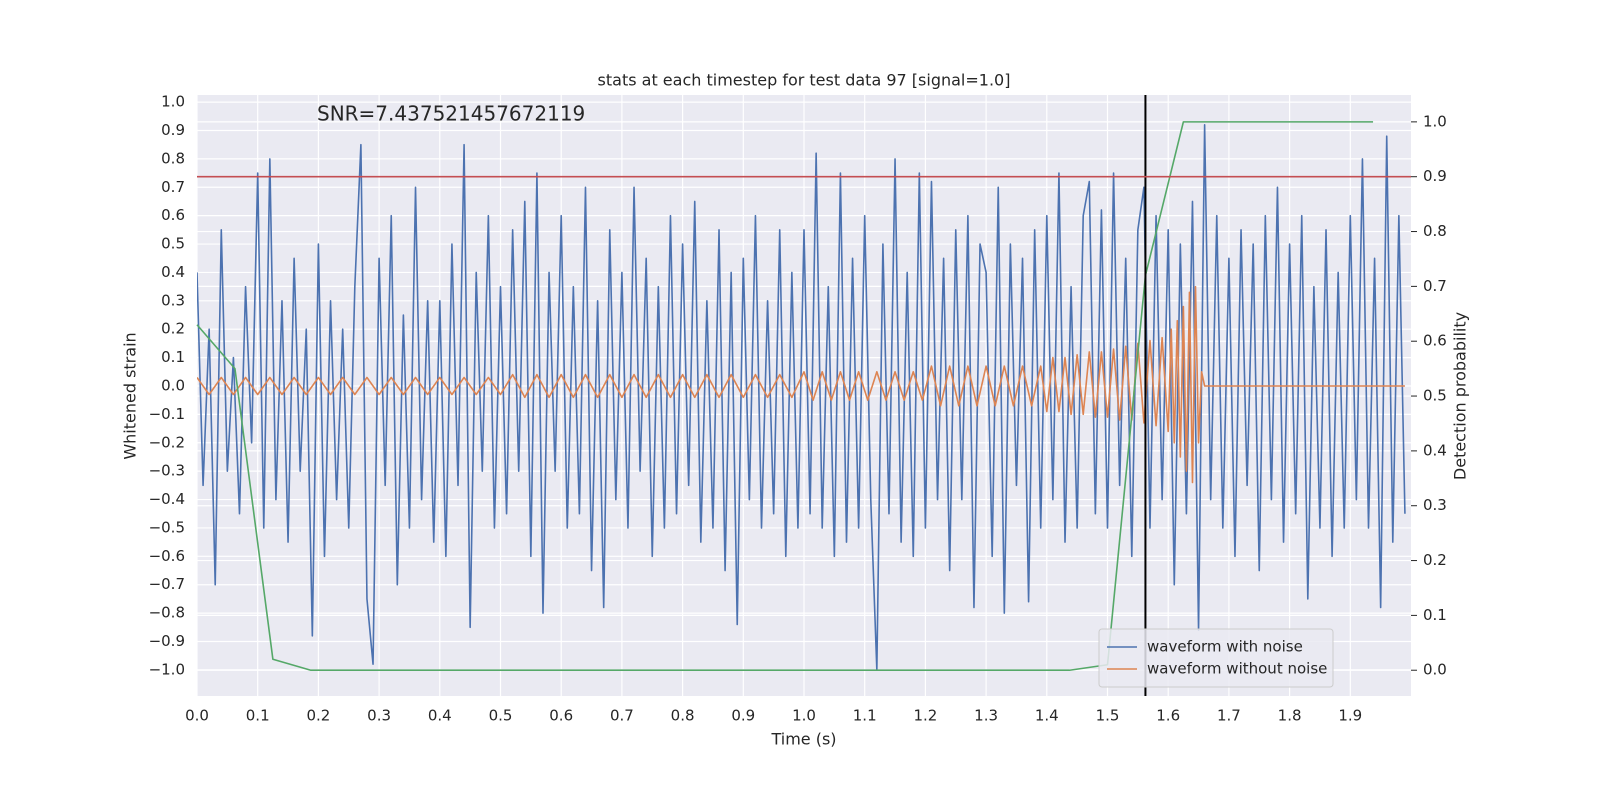  I want to click on y2-tick-label: 0.9, so click(1435, 176).